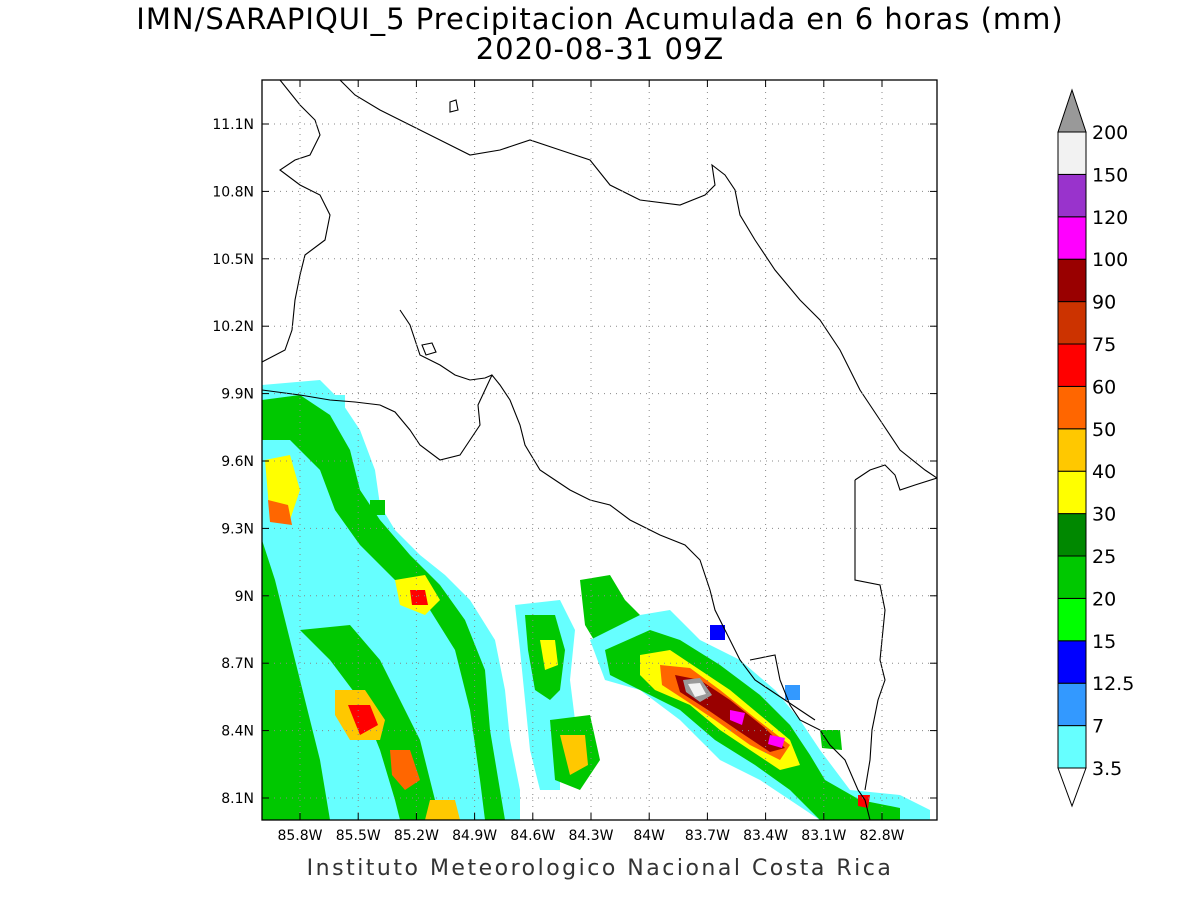  Describe the element at coordinates (1104, 642) in the screenshot. I see `colorbar-label: 15` at that location.